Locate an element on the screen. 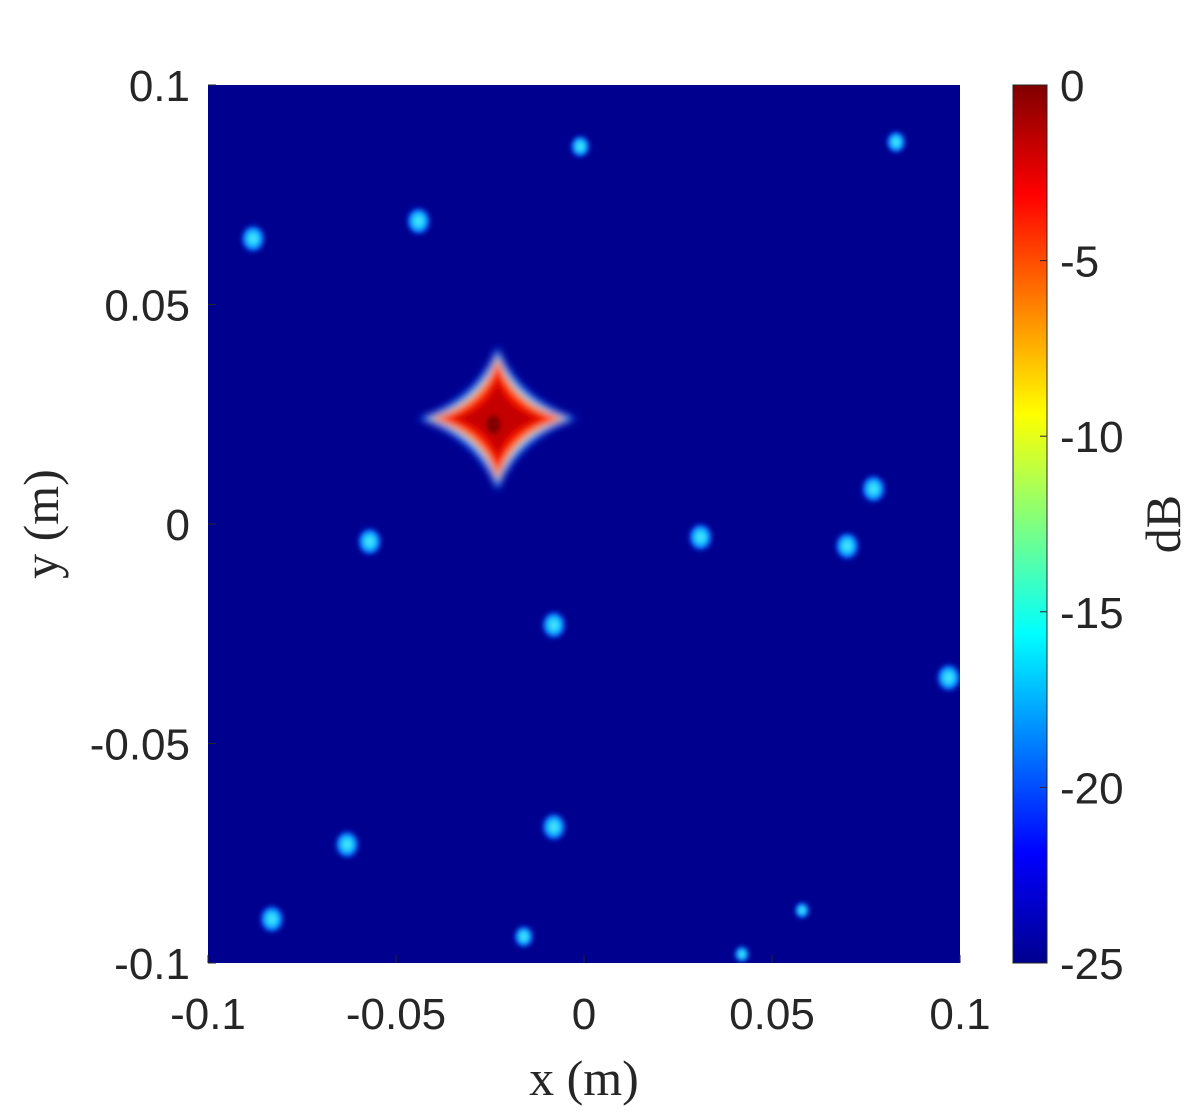 The height and width of the screenshot is (1114, 1190). y-tick-label: -0.05 is located at coordinates (140, 745).